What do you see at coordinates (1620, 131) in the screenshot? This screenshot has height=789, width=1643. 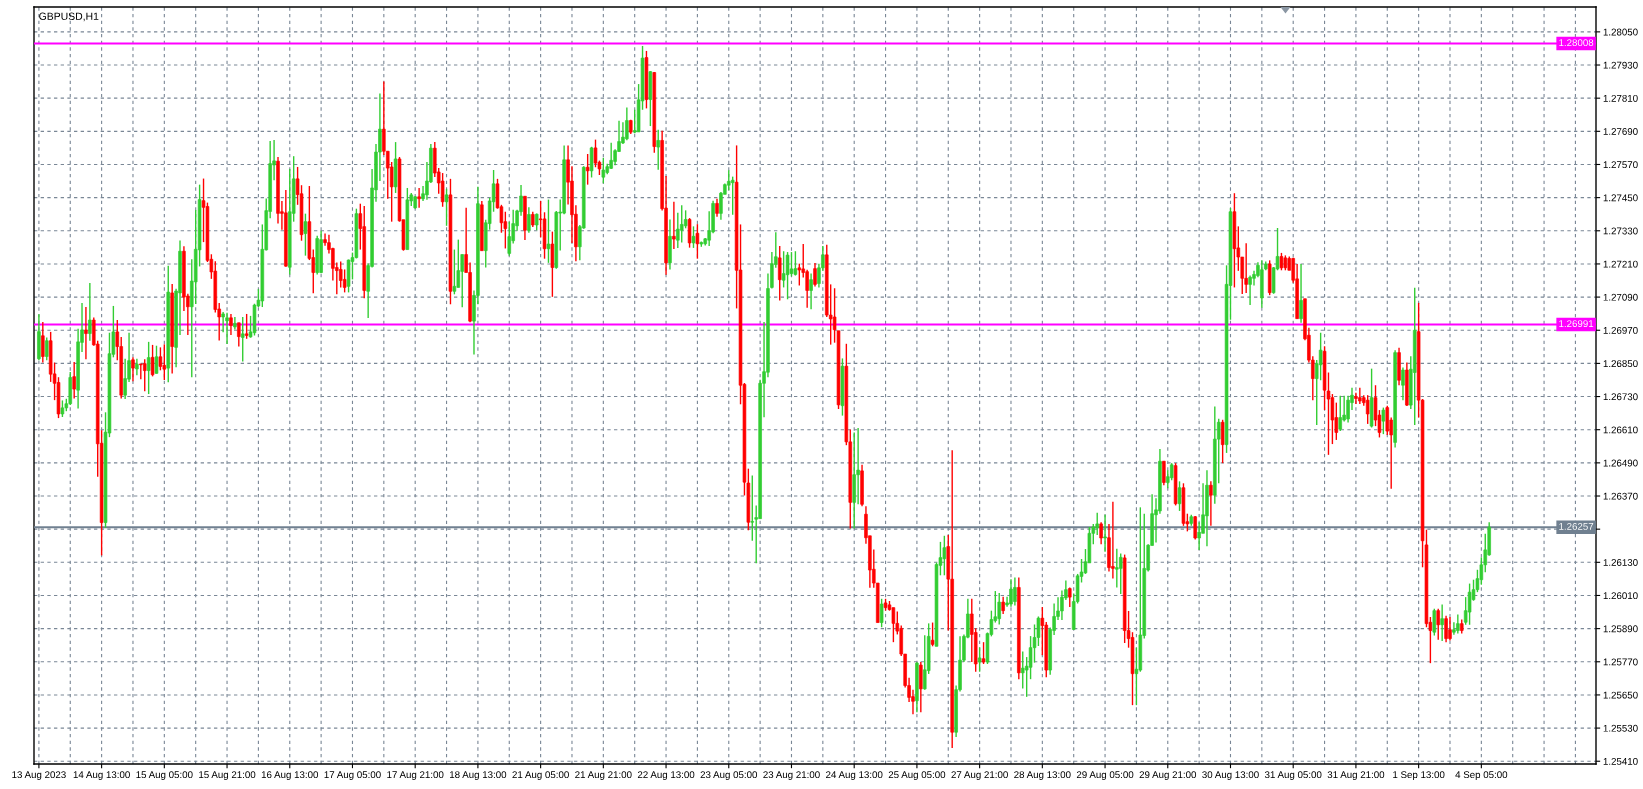 I see `y-tick-label: 1.27690` at bounding box center [1620, 131].